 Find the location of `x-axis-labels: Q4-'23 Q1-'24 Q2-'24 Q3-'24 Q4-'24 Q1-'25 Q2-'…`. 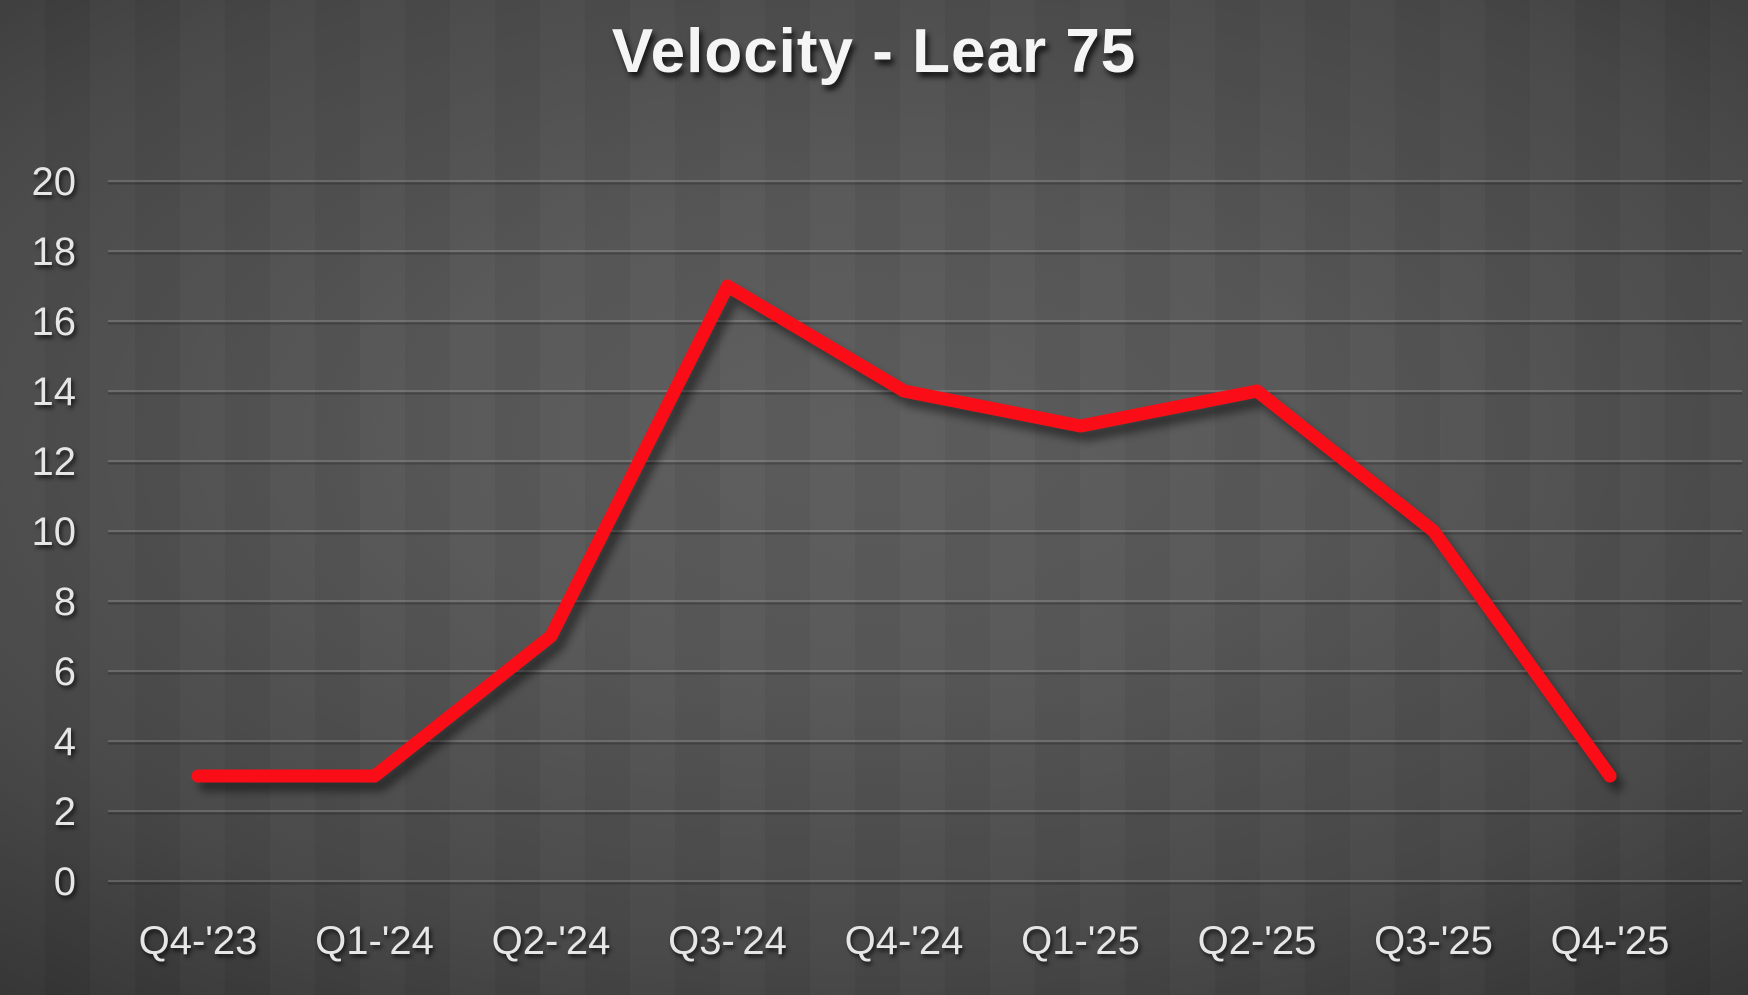

x-axis-labels: Q4-'23 Q1-'24 Q2-'24 Q3-'24 Q4-'24 Q1-'25 Q2-'… is located at coordinates (904, 941).